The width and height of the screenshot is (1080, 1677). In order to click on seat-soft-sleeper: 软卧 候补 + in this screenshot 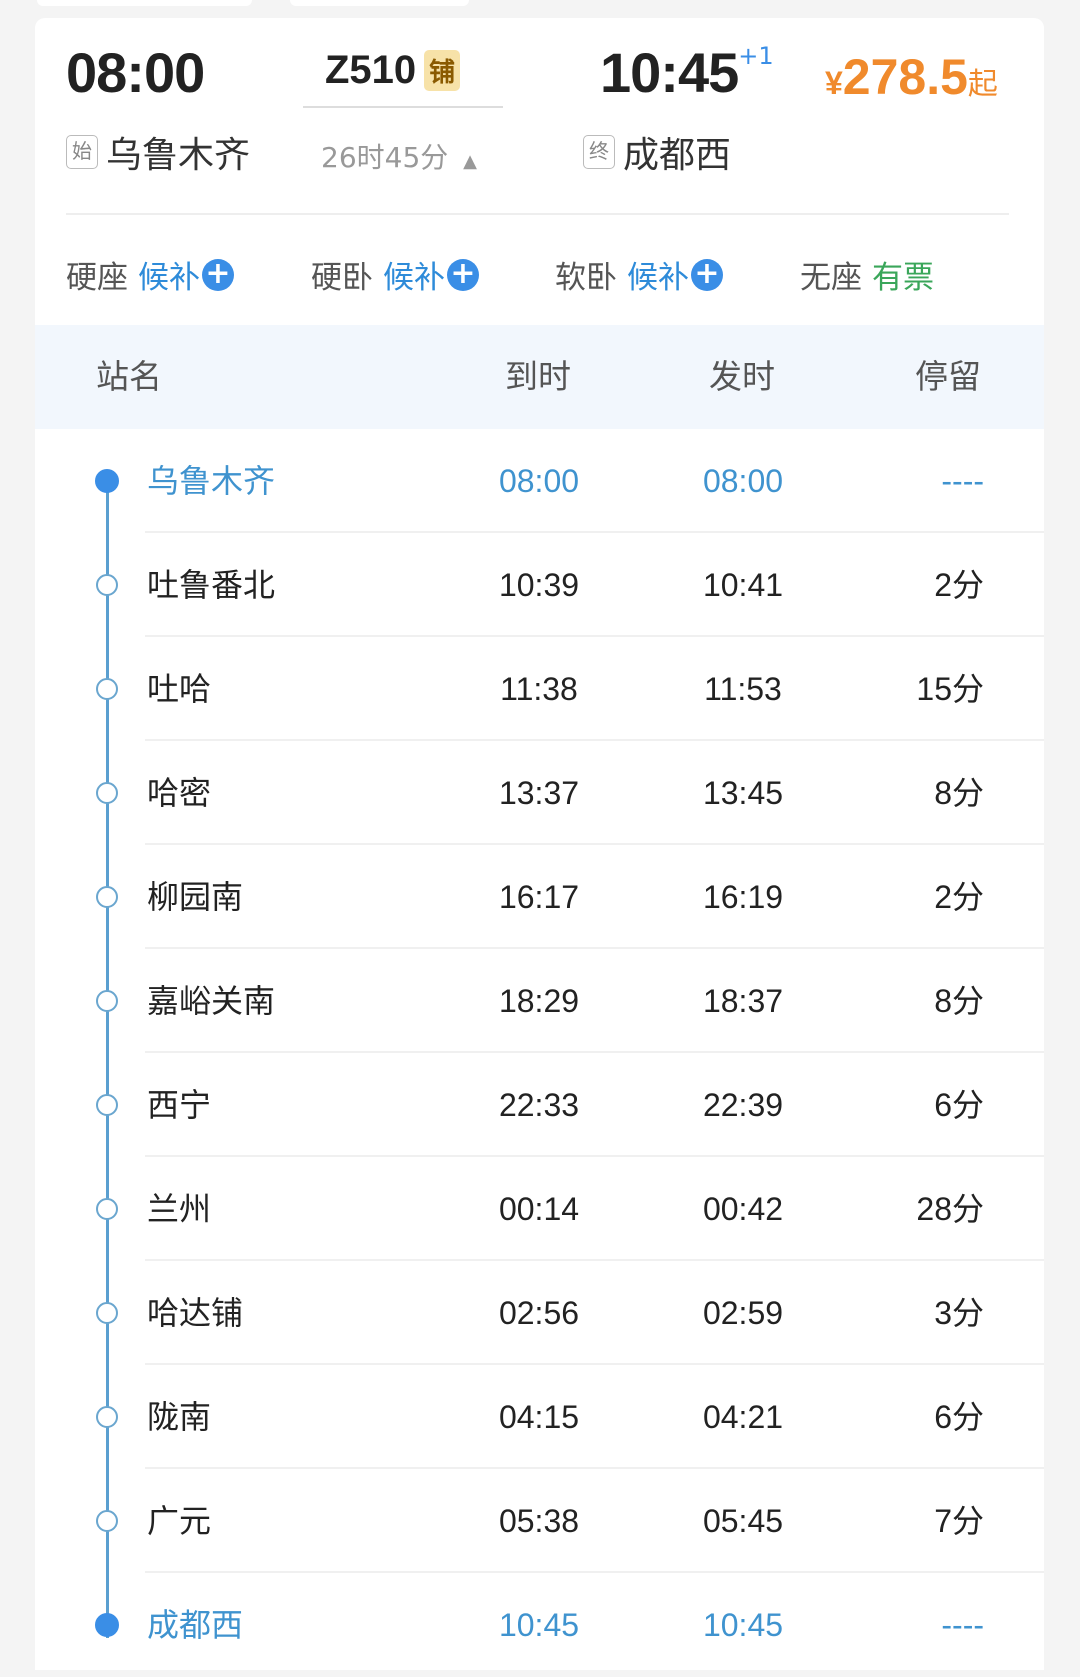, I will do `click(639, 274)`.